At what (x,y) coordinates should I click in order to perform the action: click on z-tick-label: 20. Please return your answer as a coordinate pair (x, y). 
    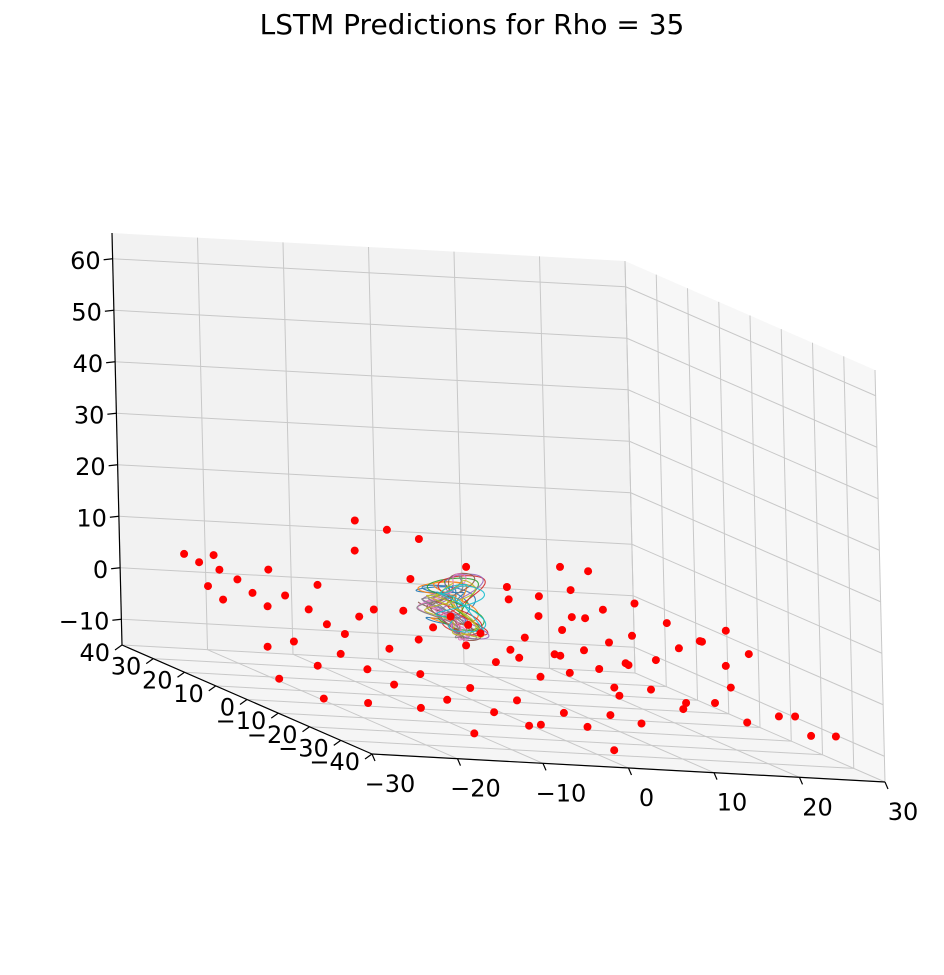
    Looking at the image, I should click on (90, 467).